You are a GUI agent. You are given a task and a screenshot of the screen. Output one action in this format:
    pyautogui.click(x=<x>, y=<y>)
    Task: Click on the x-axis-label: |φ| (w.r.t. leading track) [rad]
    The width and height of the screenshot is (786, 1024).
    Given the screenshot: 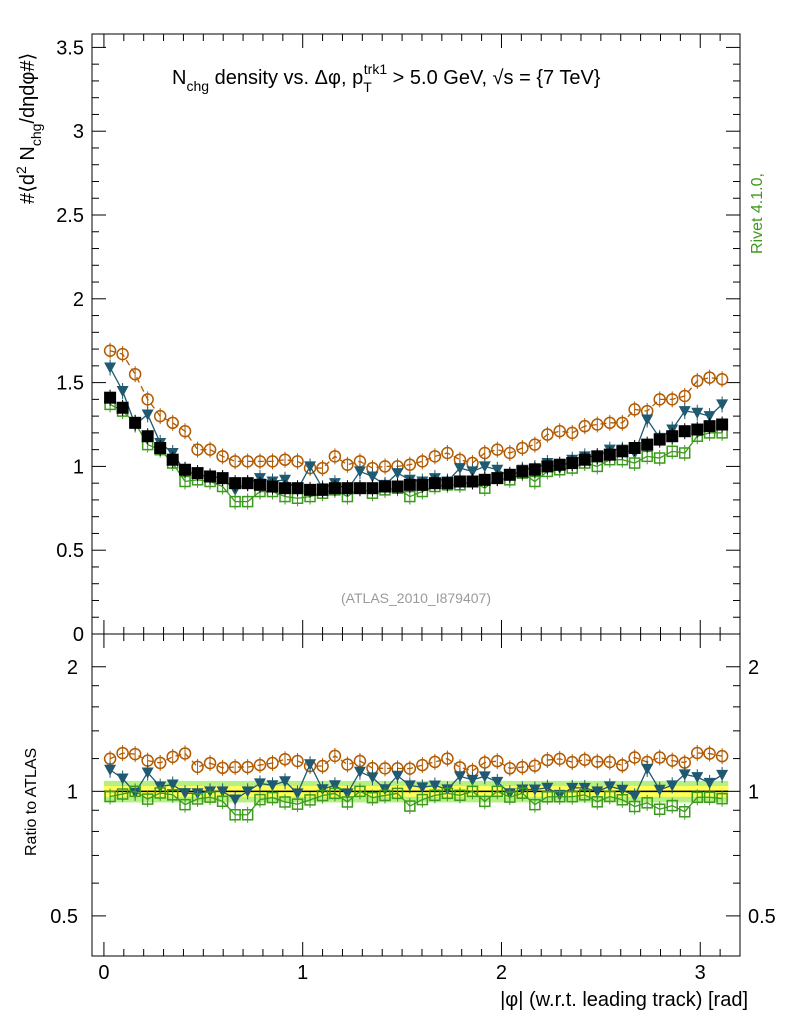 What is the action you would take?
    pyautogui.click(x=624, y=1000)
    